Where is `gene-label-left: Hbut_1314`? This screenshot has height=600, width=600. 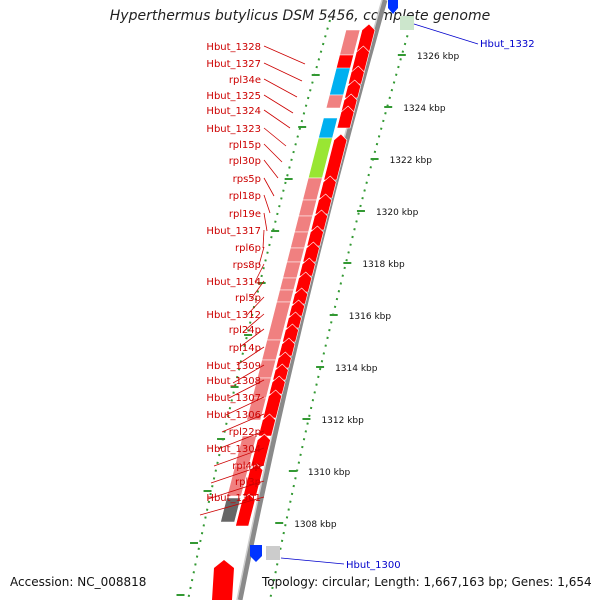
gene-label-left: Hbut_1314 is located at coordinates (233, 282).